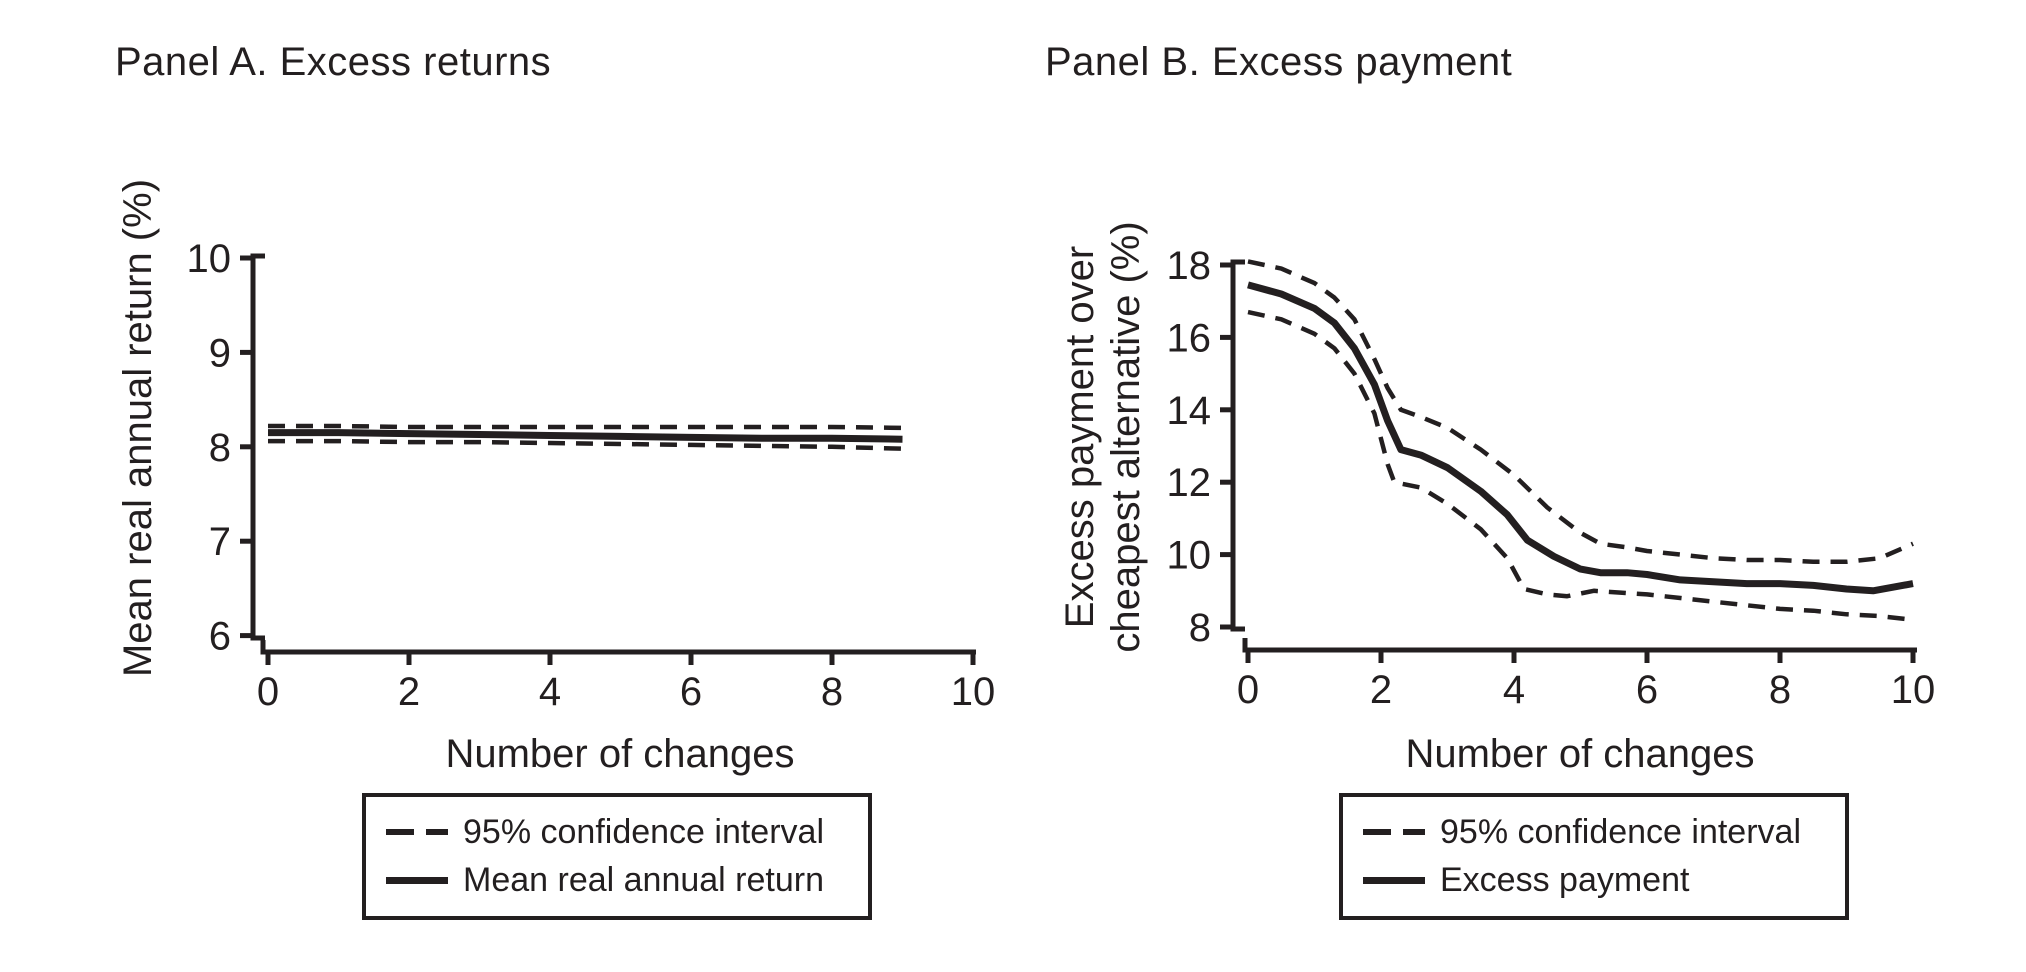 The width and height of the screenshot is (2026, 972). Describe the element at coordinates (220, 353) in the screenshot. I see `y-tick-label: 9` at that location.